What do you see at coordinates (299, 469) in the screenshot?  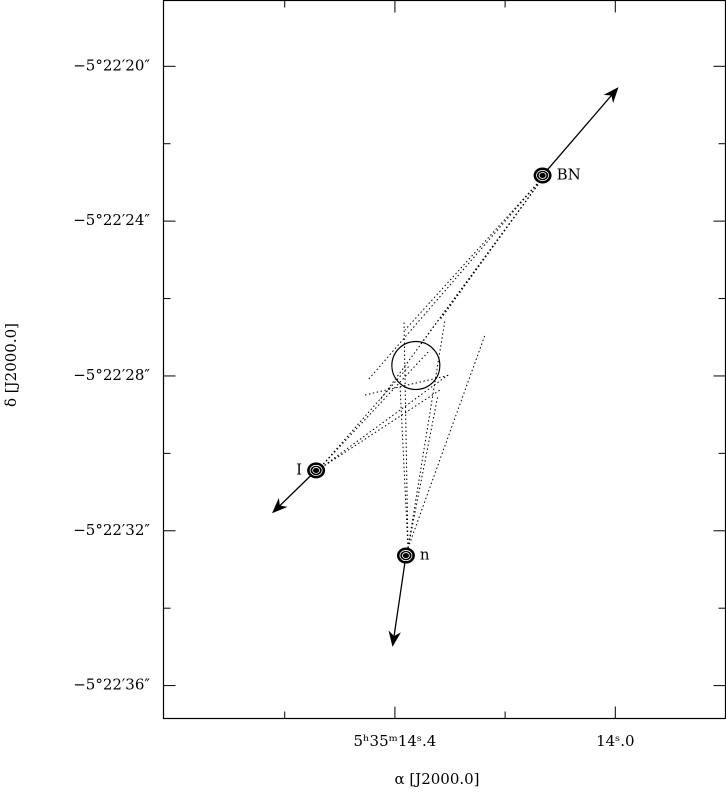 I see `source-label: I` at bounding box center [299, 469].